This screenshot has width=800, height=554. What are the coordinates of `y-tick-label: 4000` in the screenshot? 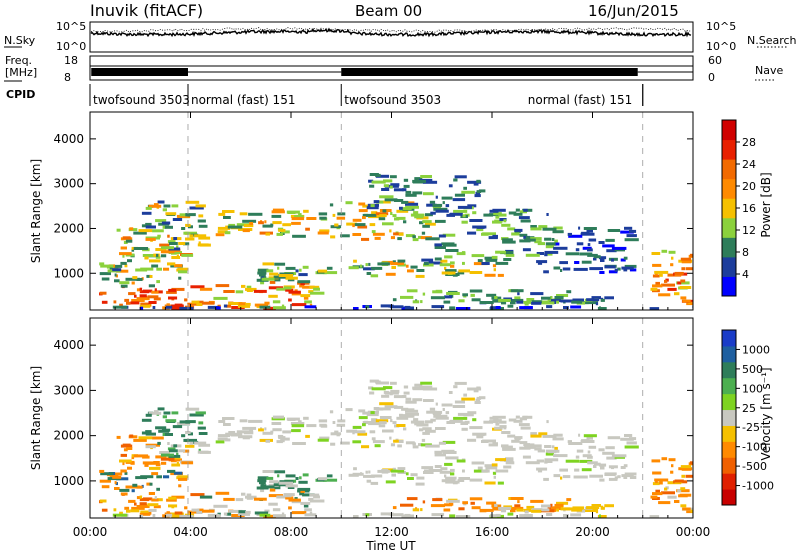 It's located at (68, 345).